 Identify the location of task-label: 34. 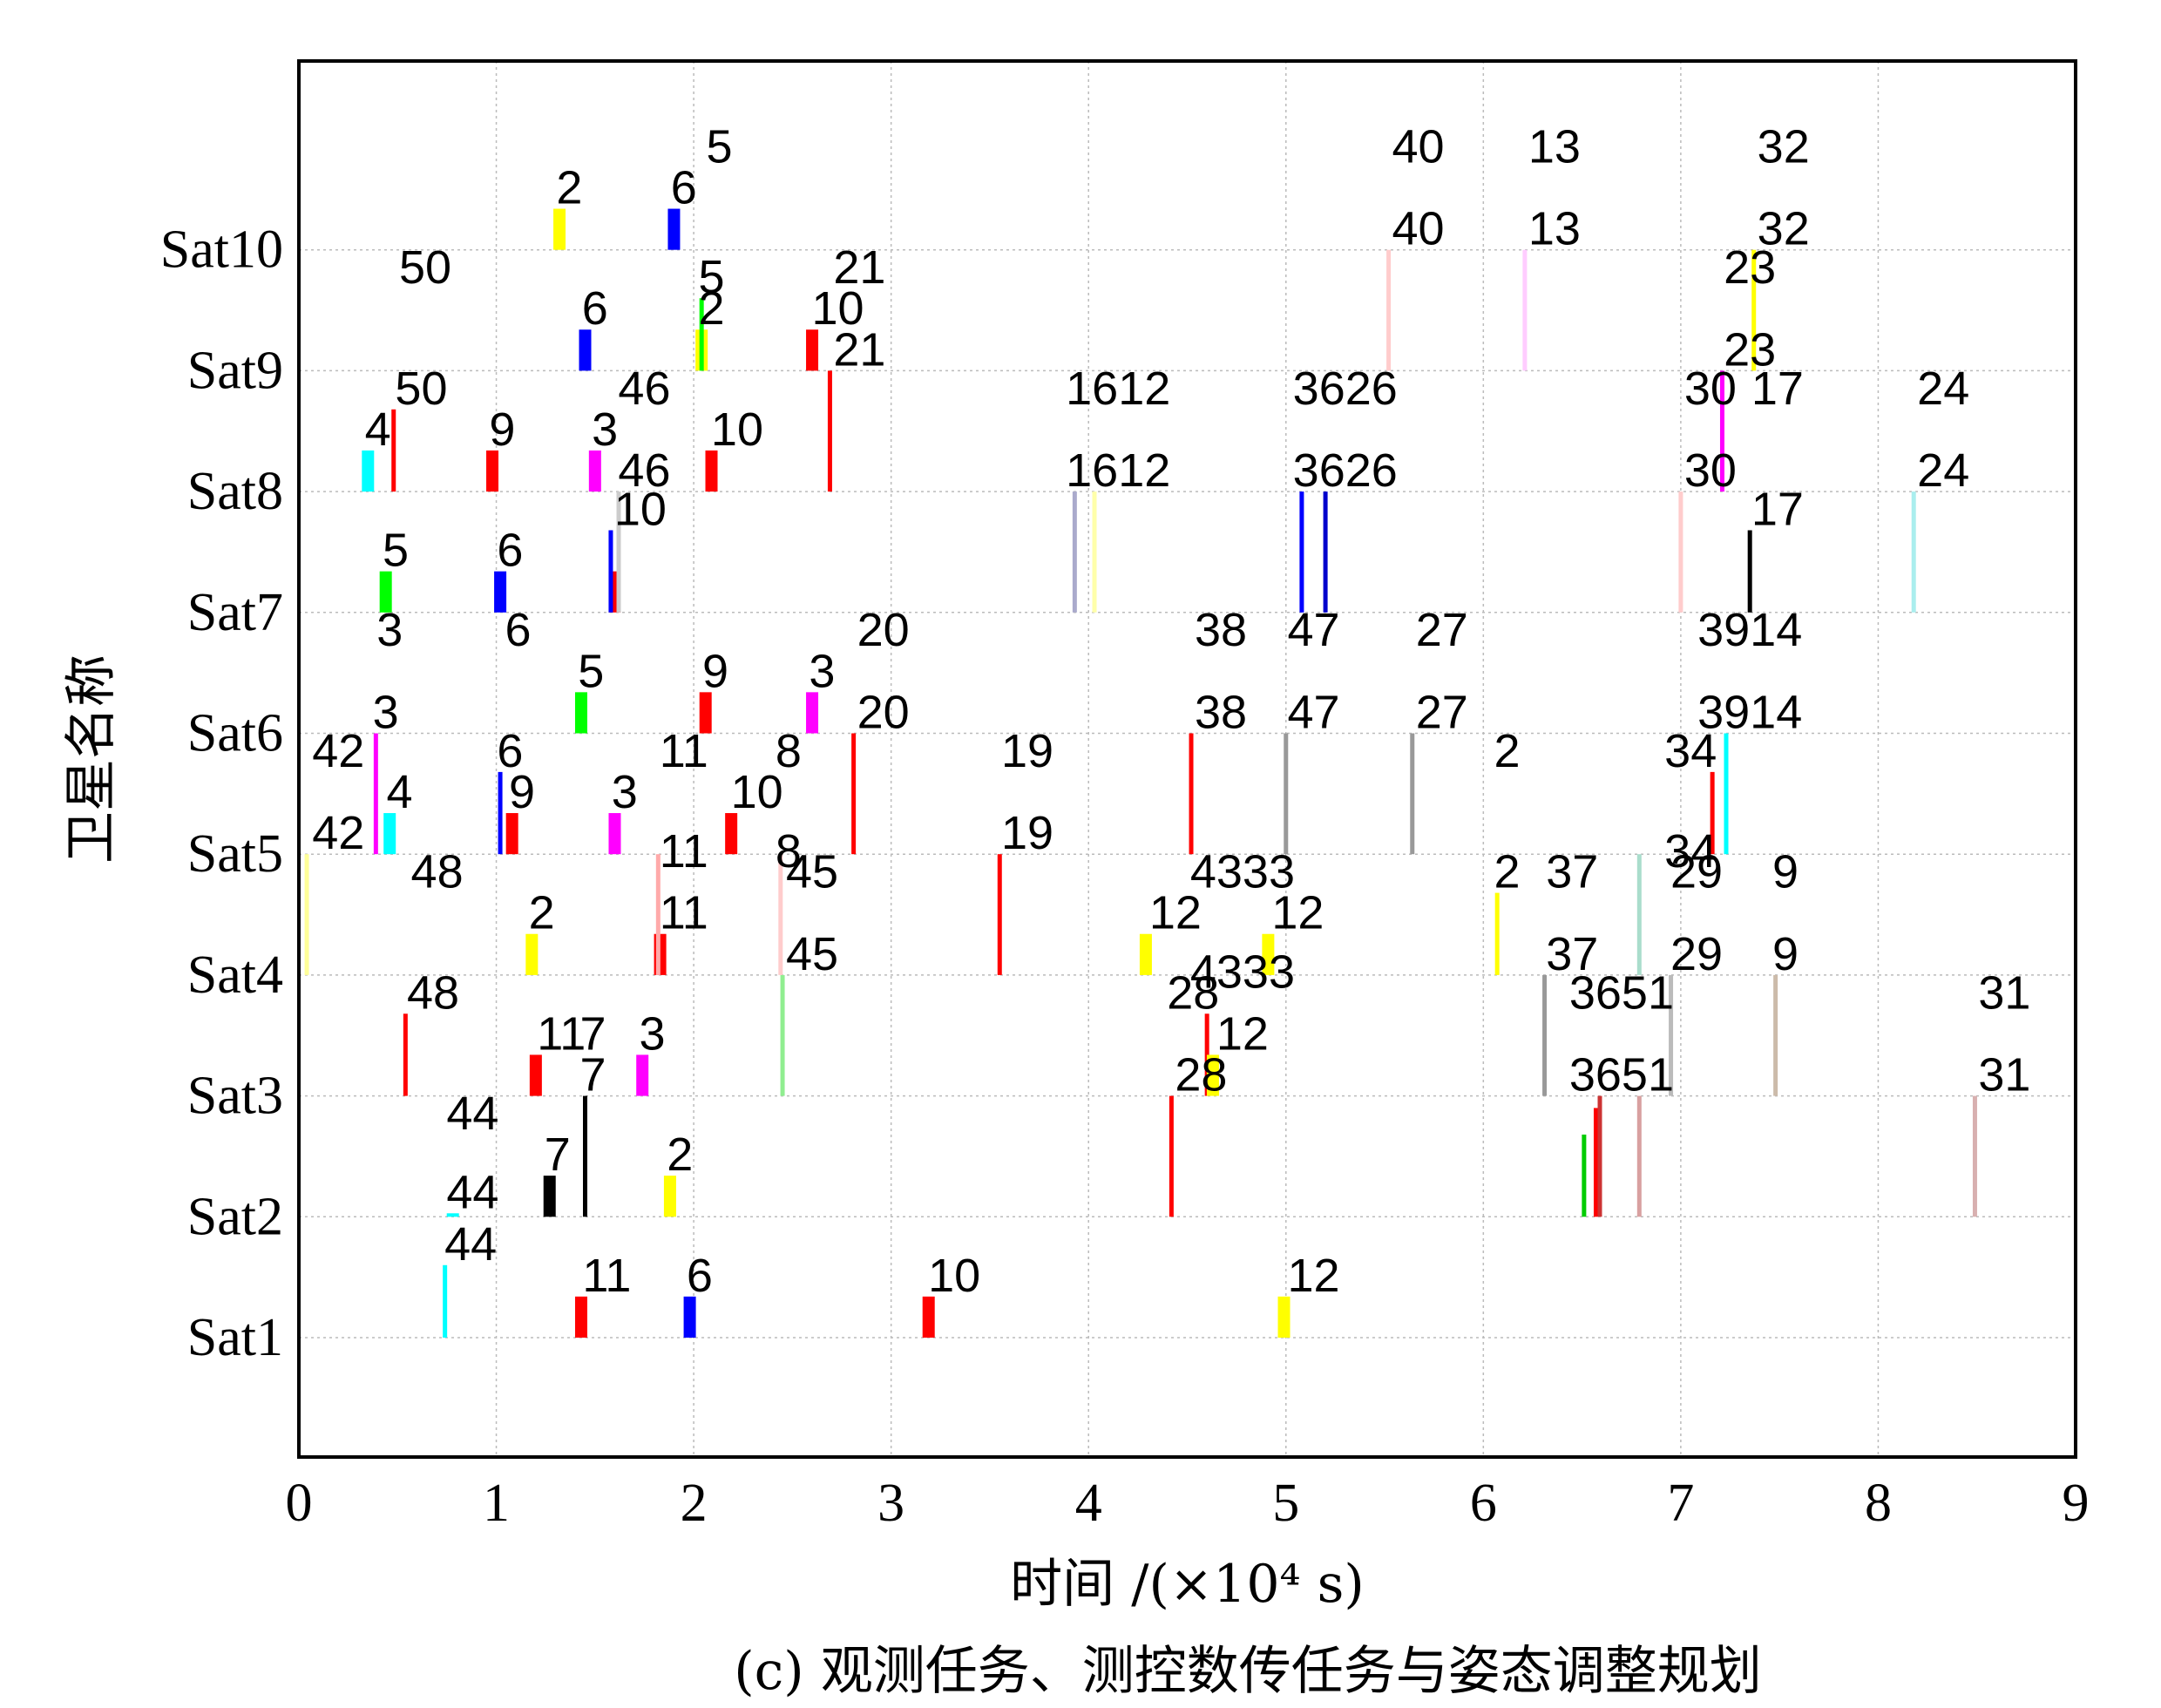
(1690, 851).